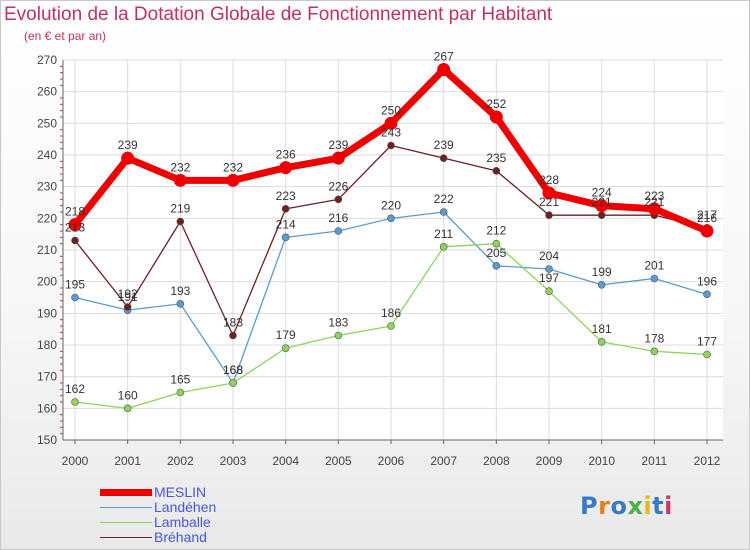 Image resolution: width=750 pixels, height=550 pixels. What do you see at coordinates (153, 537) in the screenshot?
I see `legend-item-br-hand: Bréhand` at bounding box center [153, 537].